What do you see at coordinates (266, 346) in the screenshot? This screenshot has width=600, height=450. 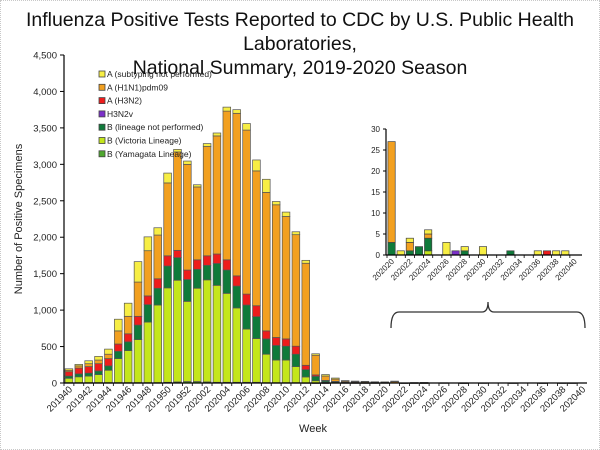 I see `bar-202008-b-lineage-not-performed` at bounding box center [266, 346].